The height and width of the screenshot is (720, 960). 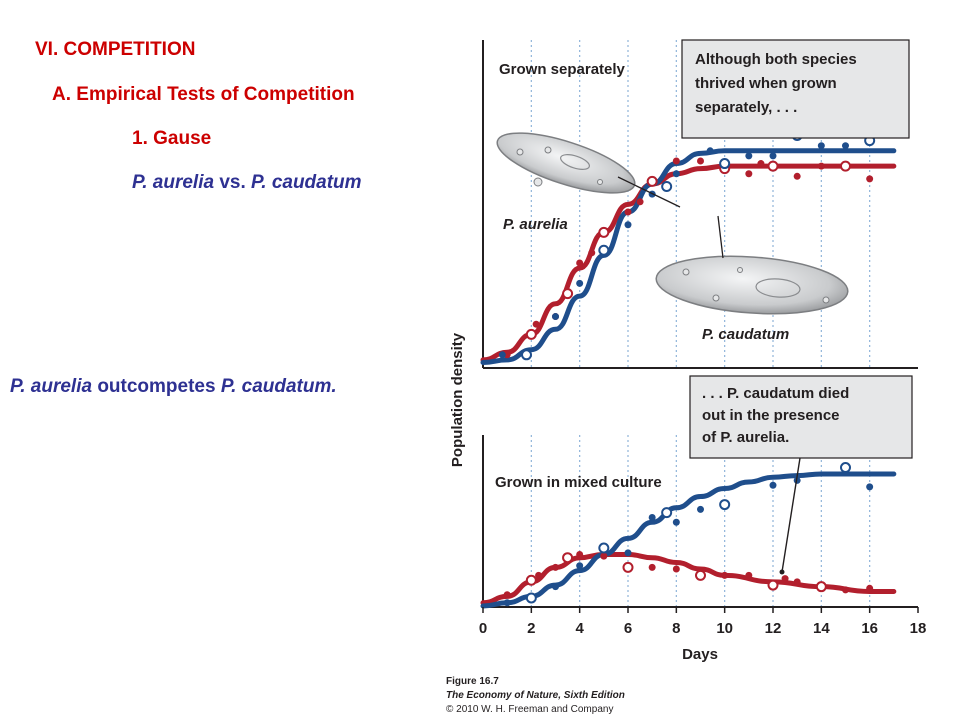 What do you see at coordinates (628, 628) in the screenshot?
I see `x-tick-label: 6` at bounding box center [628, 628].